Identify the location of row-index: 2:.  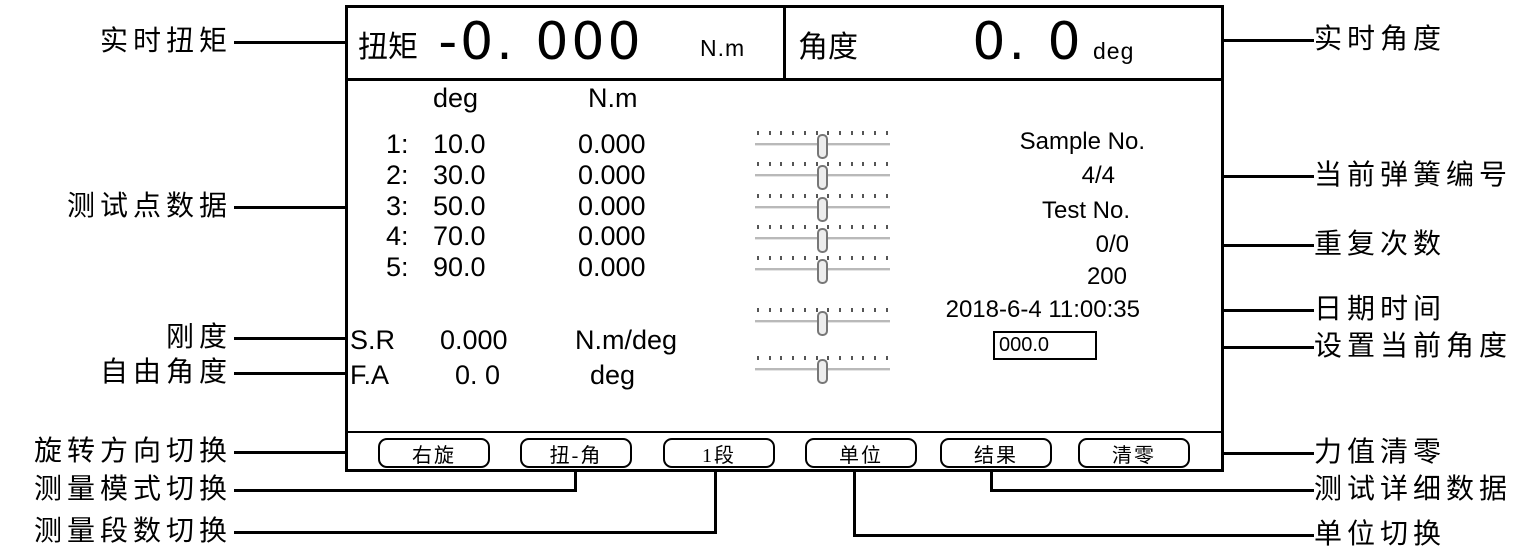
(397, 175).